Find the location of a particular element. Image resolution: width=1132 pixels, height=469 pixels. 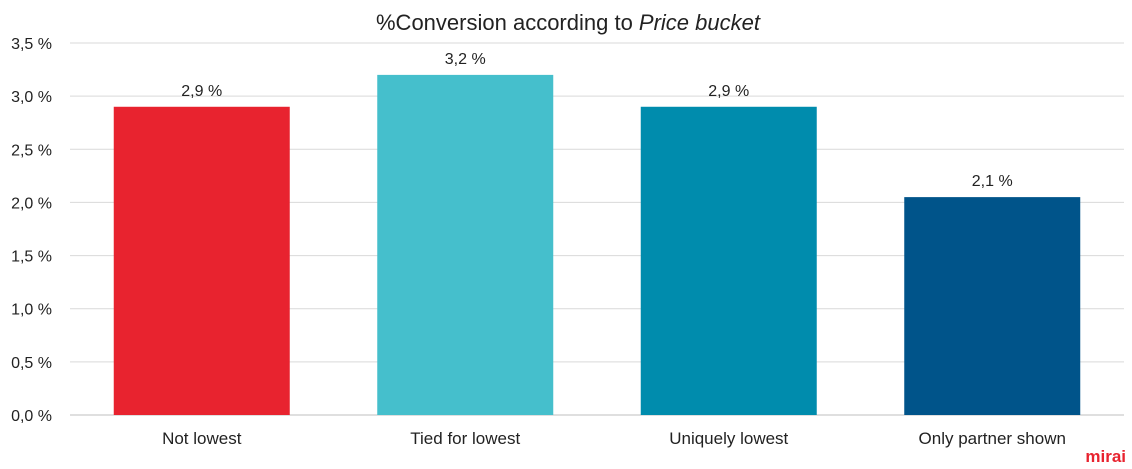

y-tick-label: 3,5 % is located at coordinates (31, 44).